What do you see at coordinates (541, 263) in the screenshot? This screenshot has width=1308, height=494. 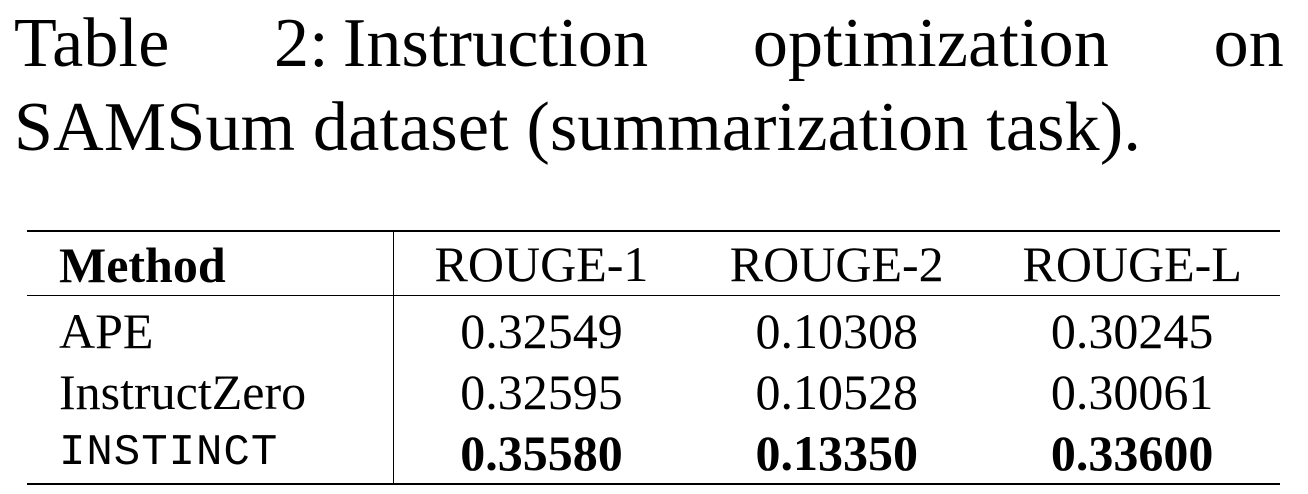 I see `header-rouge-1: ROUGE-1` at bounding box center [541, 263].